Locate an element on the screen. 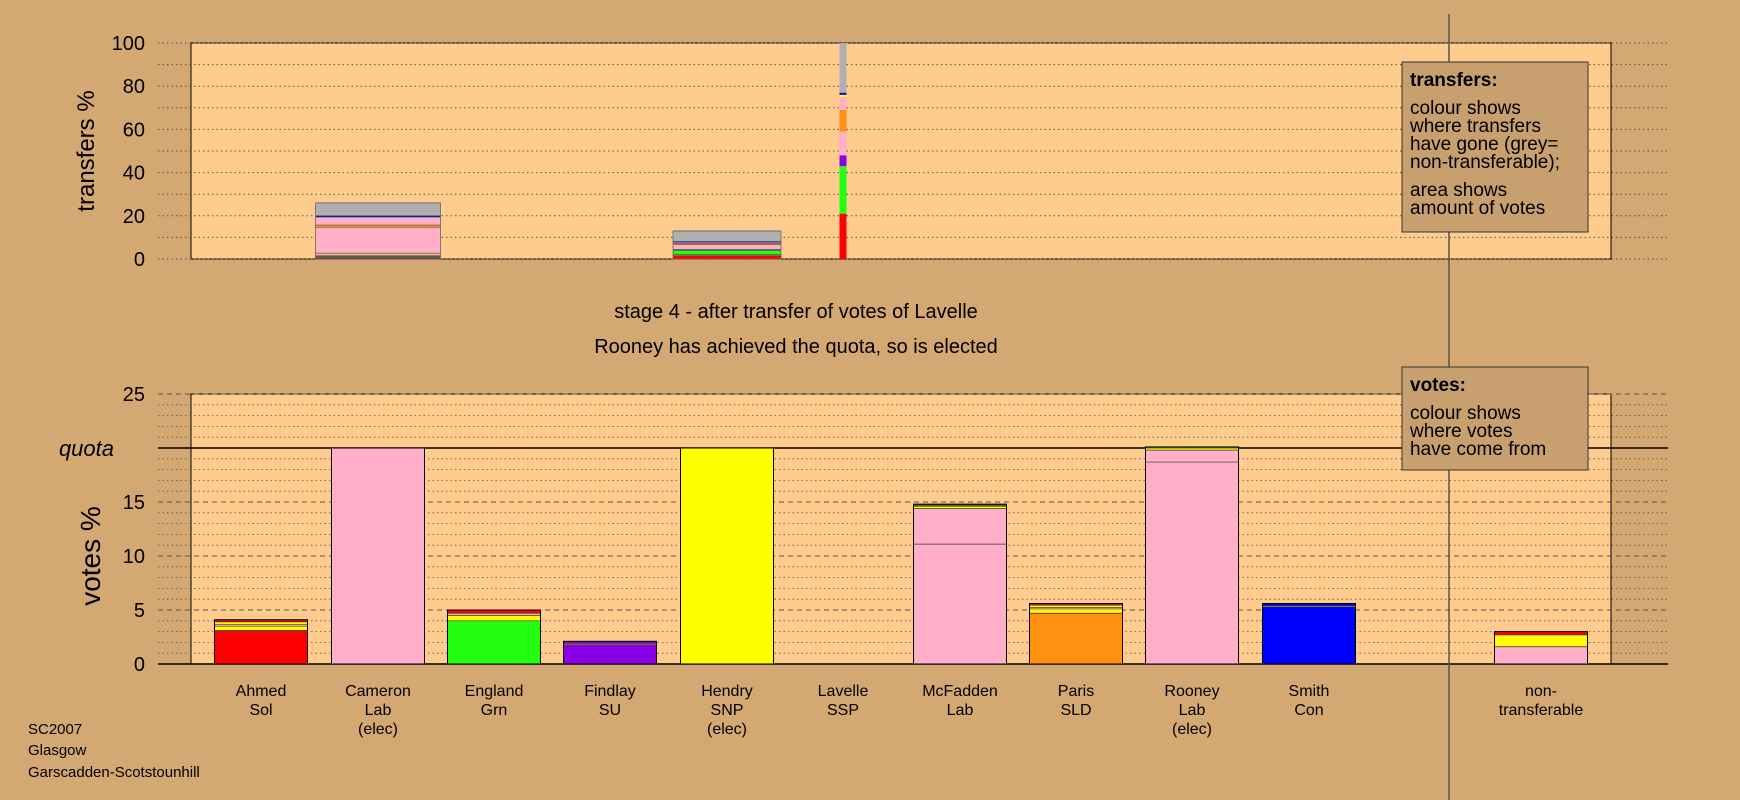  votes-legend-text: have come from is located at coordinates (1478, 449).